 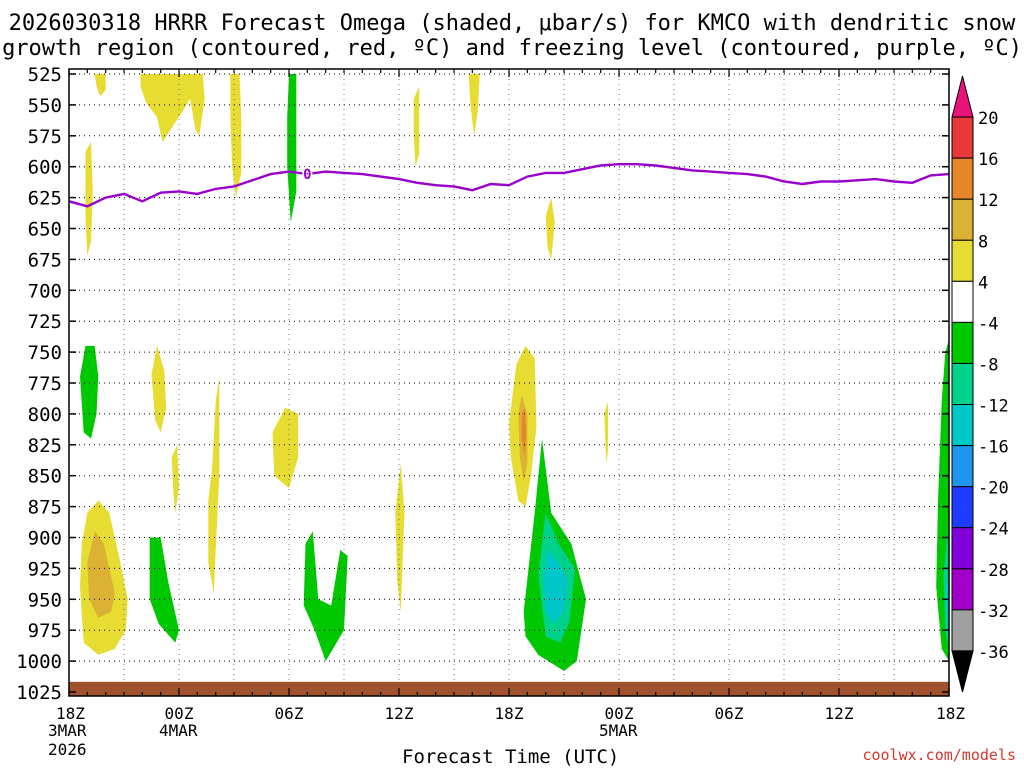 What do you see at coordinates (993, 448) in the screenshot?
I see `colorbar-label: -16` at bounding box center [993, 448].